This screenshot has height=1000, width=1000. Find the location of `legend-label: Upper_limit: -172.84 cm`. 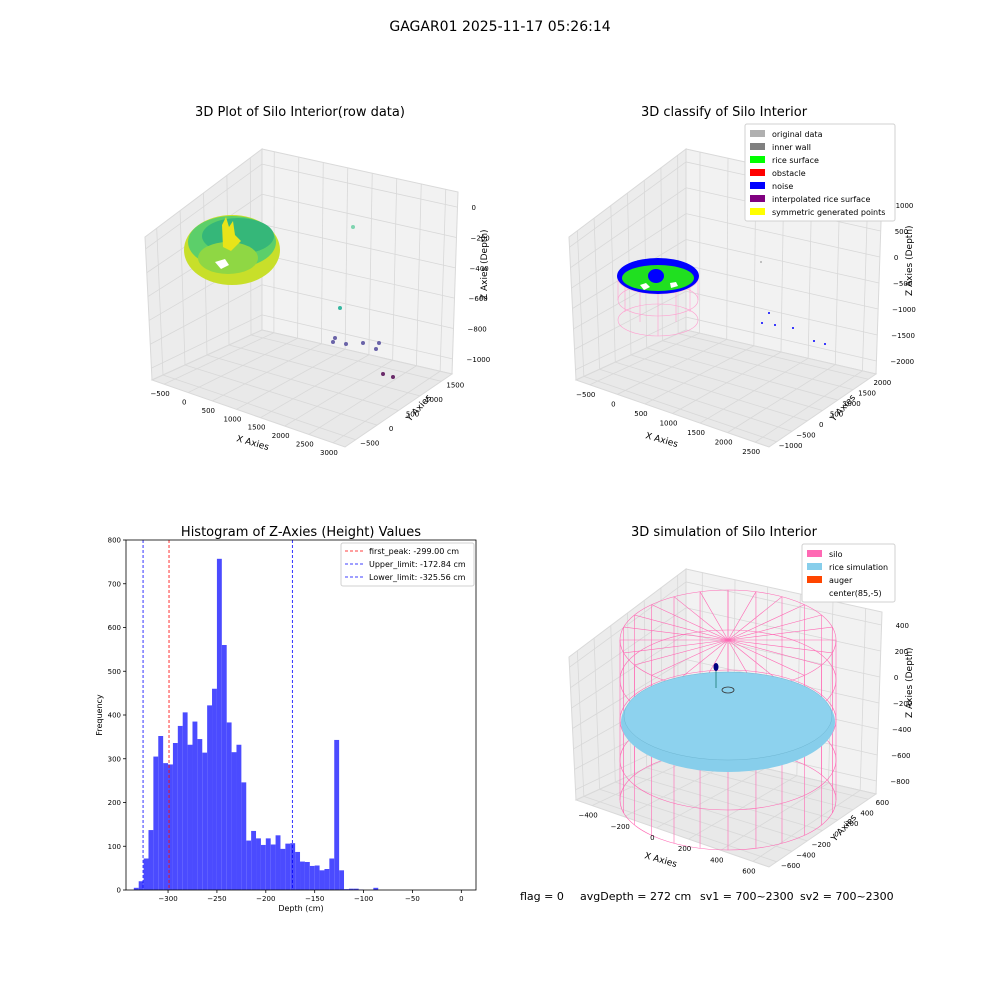

legend-label: Upper_limit: -172.84 cm is located at coordinates (417, 564).